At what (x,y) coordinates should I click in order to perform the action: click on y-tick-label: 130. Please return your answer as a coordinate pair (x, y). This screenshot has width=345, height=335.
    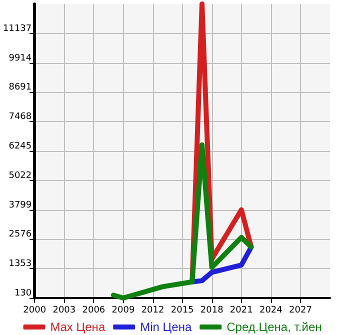
    Looking at the image, I should click on (23, 293).